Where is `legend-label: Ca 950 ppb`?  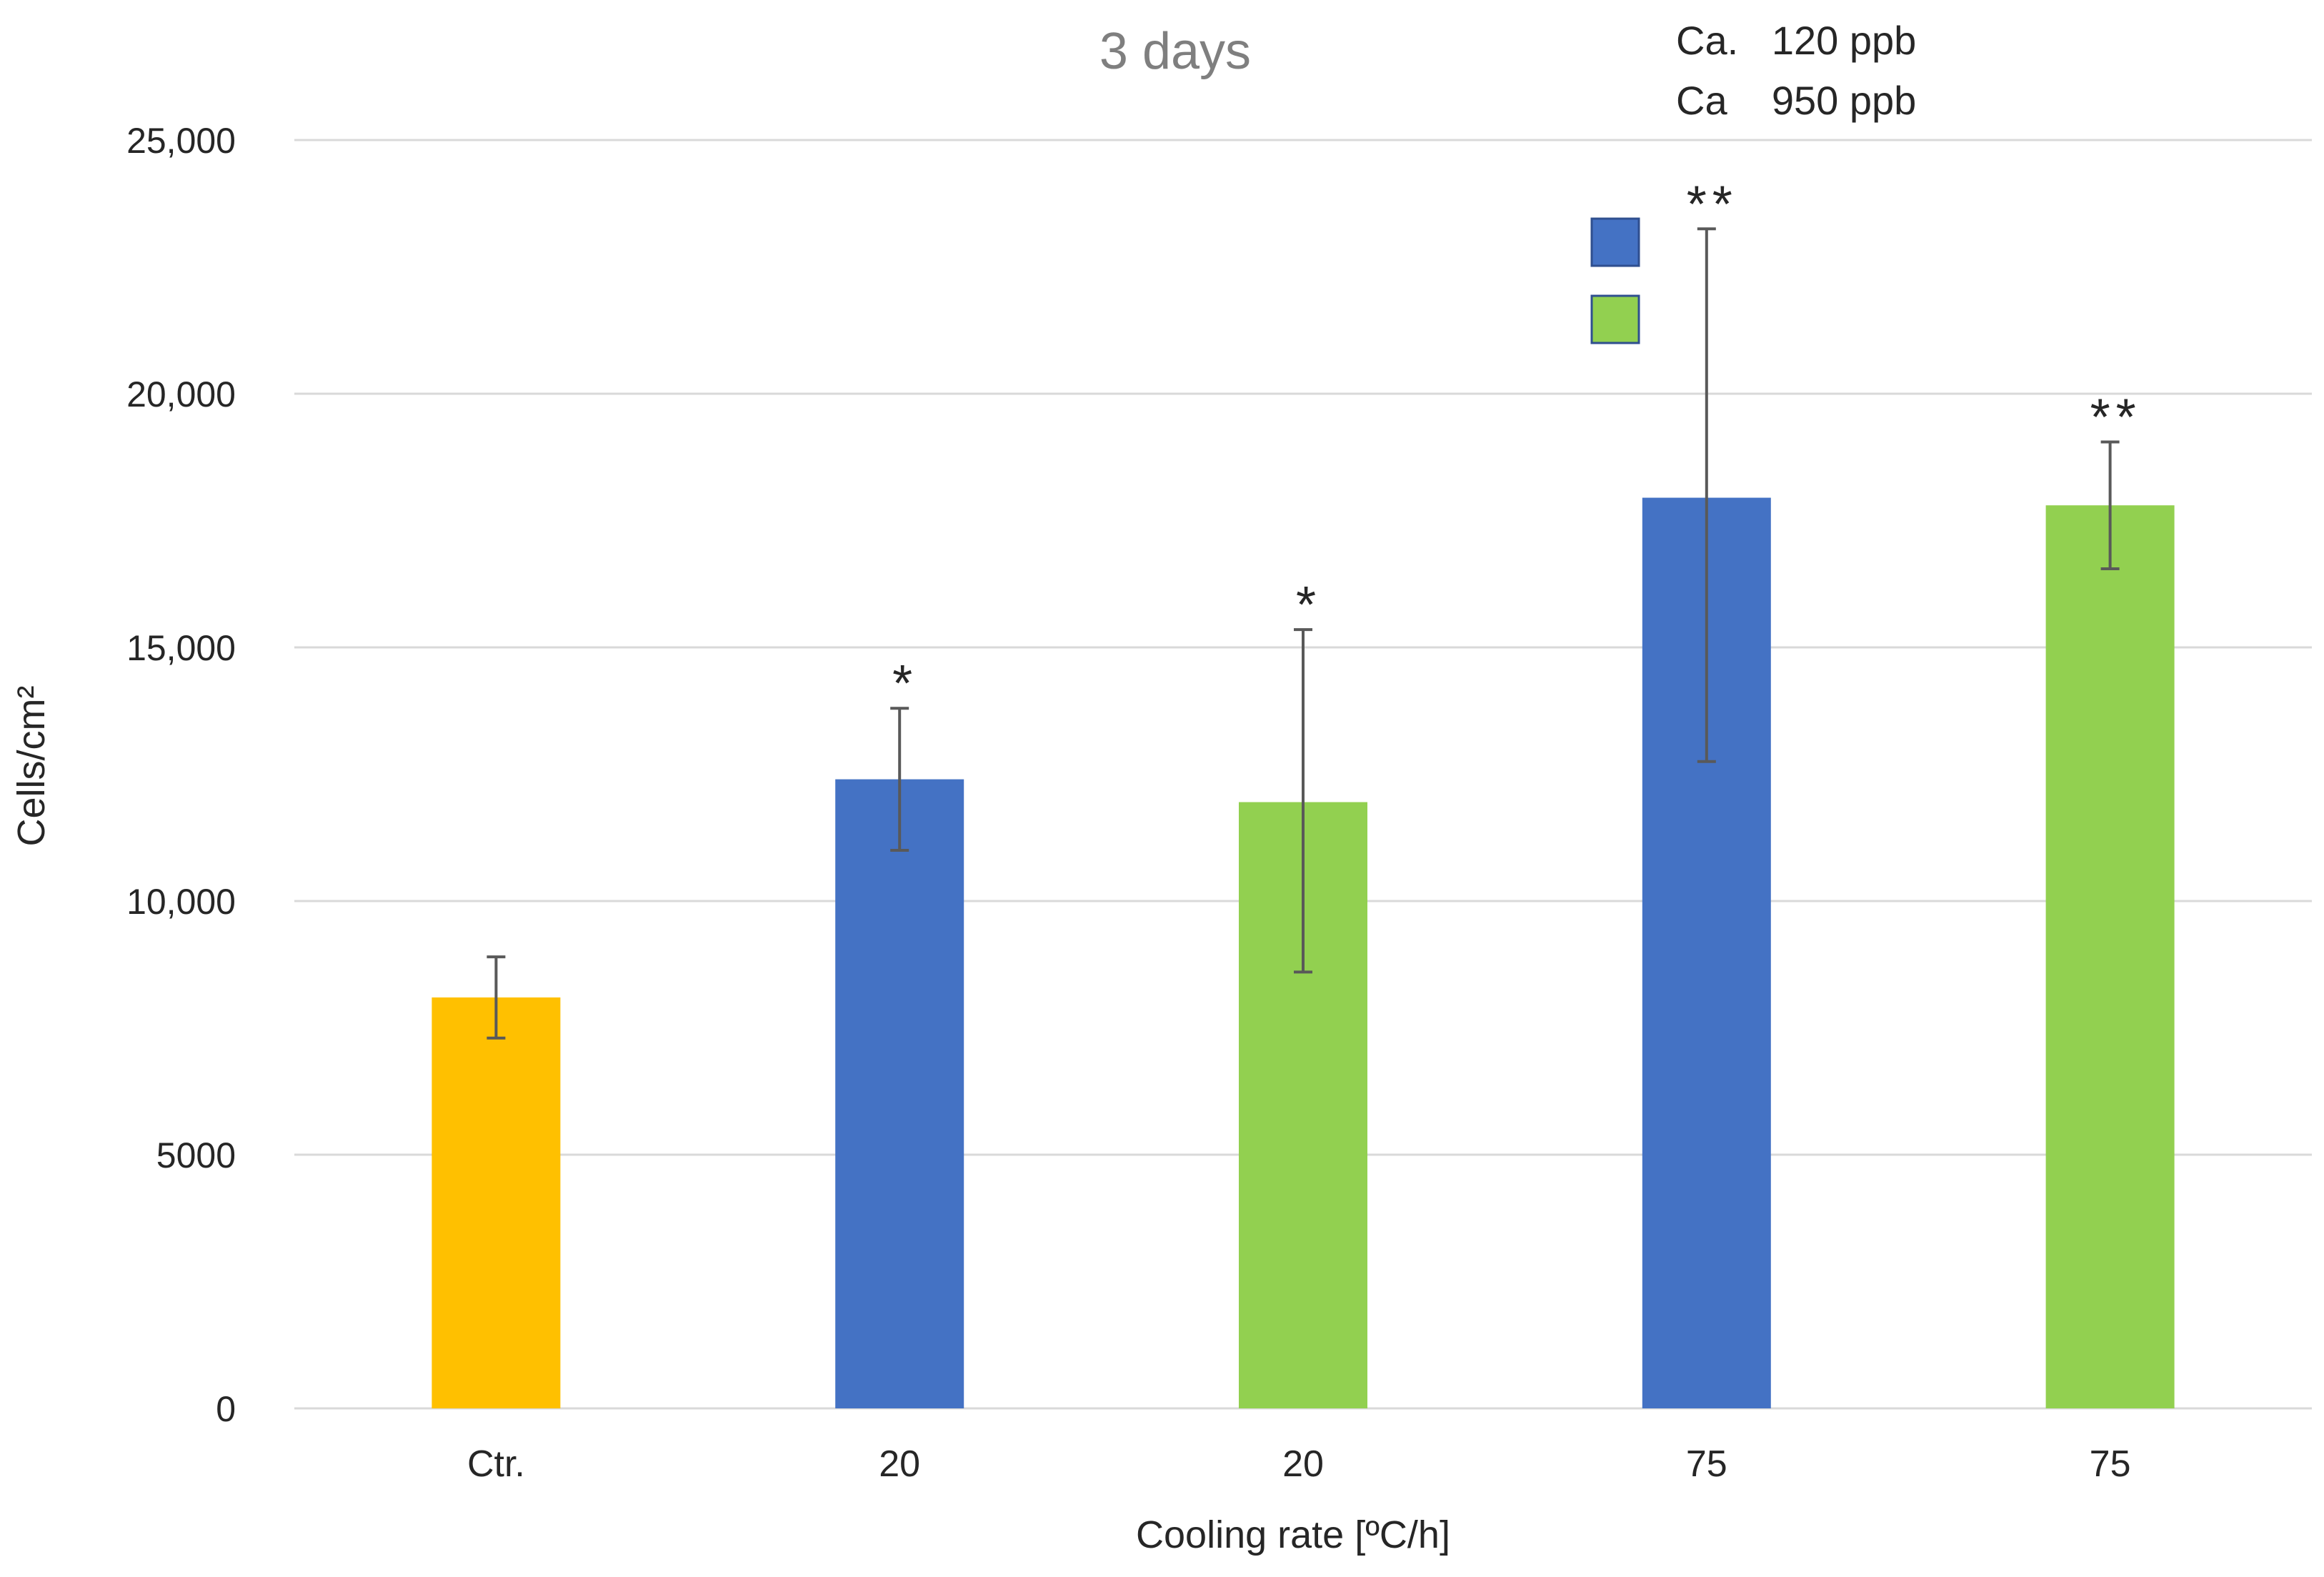
legend-label: Ca 950 ppb is located at coordinates (1796, 101).